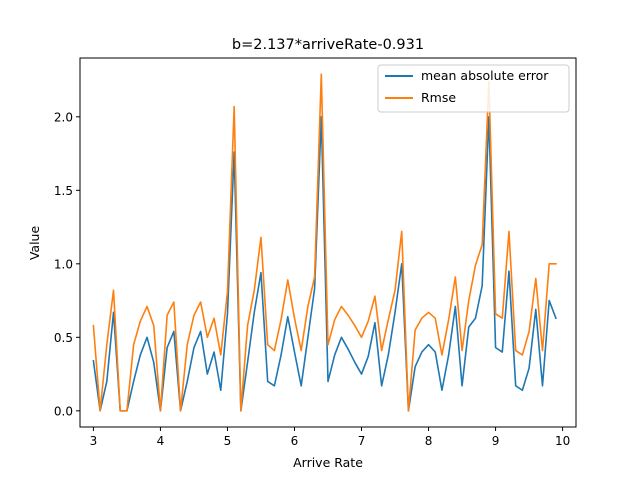  What do you see at coordinates (94, 441) in the screenshot?
I see `x-tick-label: 3` at bounding box center [94, 441].